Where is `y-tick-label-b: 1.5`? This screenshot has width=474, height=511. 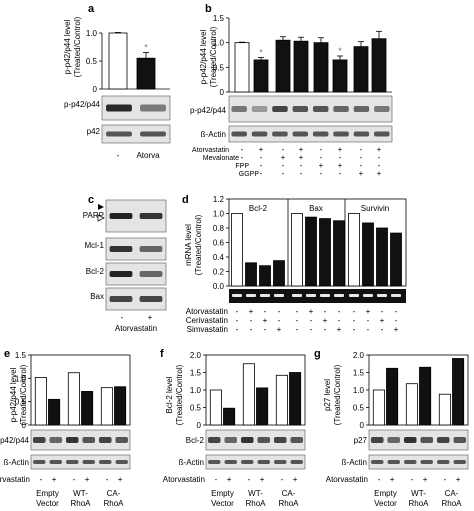 y-tick-label-b: 1.5 is located at coordinates (219, 18).